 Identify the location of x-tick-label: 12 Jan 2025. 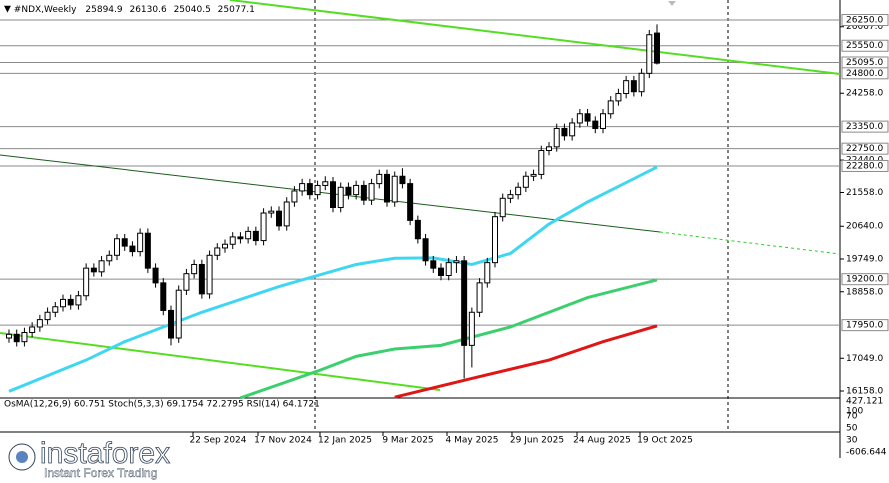
(345, 441).